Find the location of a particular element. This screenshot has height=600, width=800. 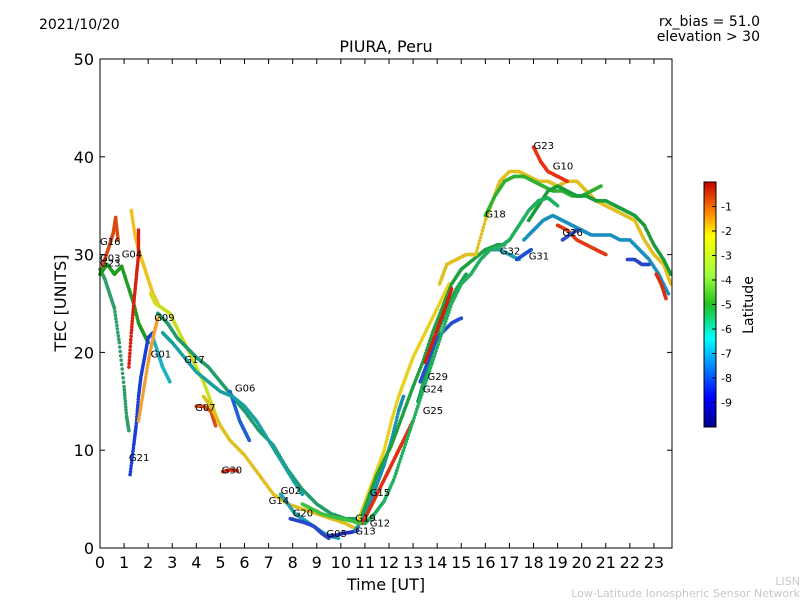

satellite-label: G16 is located at coordinates (110, 242).